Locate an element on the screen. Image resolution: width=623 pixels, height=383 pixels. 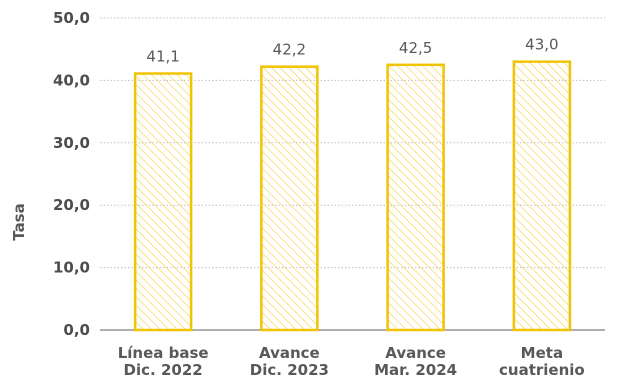
y-tick-label: 0,0 is located at coordinates (76, 330).